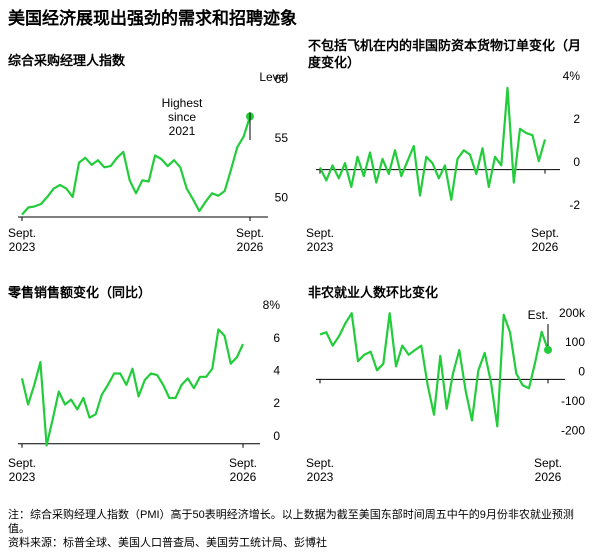 The image size is (595, 554). Describe the element at coordinates (573, 430) in the screenshot. I see `y-tick-label: -200` at that location.